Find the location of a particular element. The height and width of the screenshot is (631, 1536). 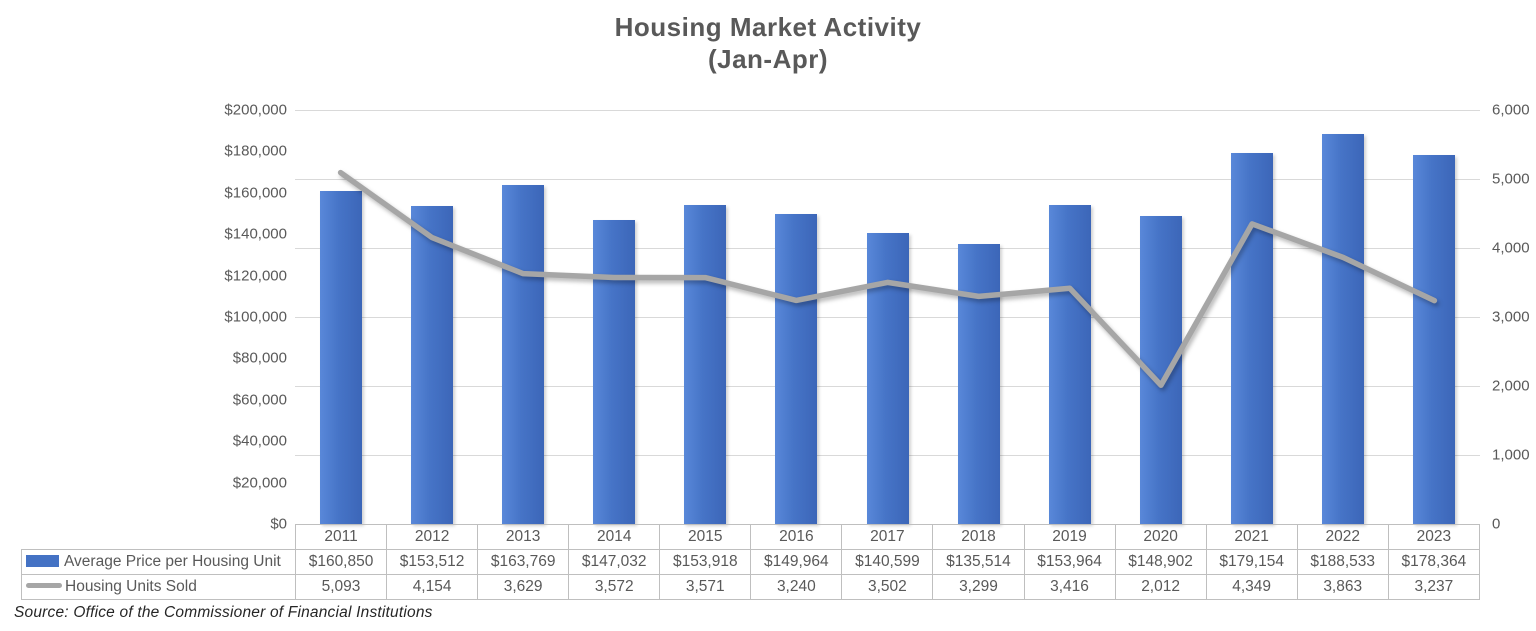

value-cell: 3,299 is located at coordinates (978, 587).